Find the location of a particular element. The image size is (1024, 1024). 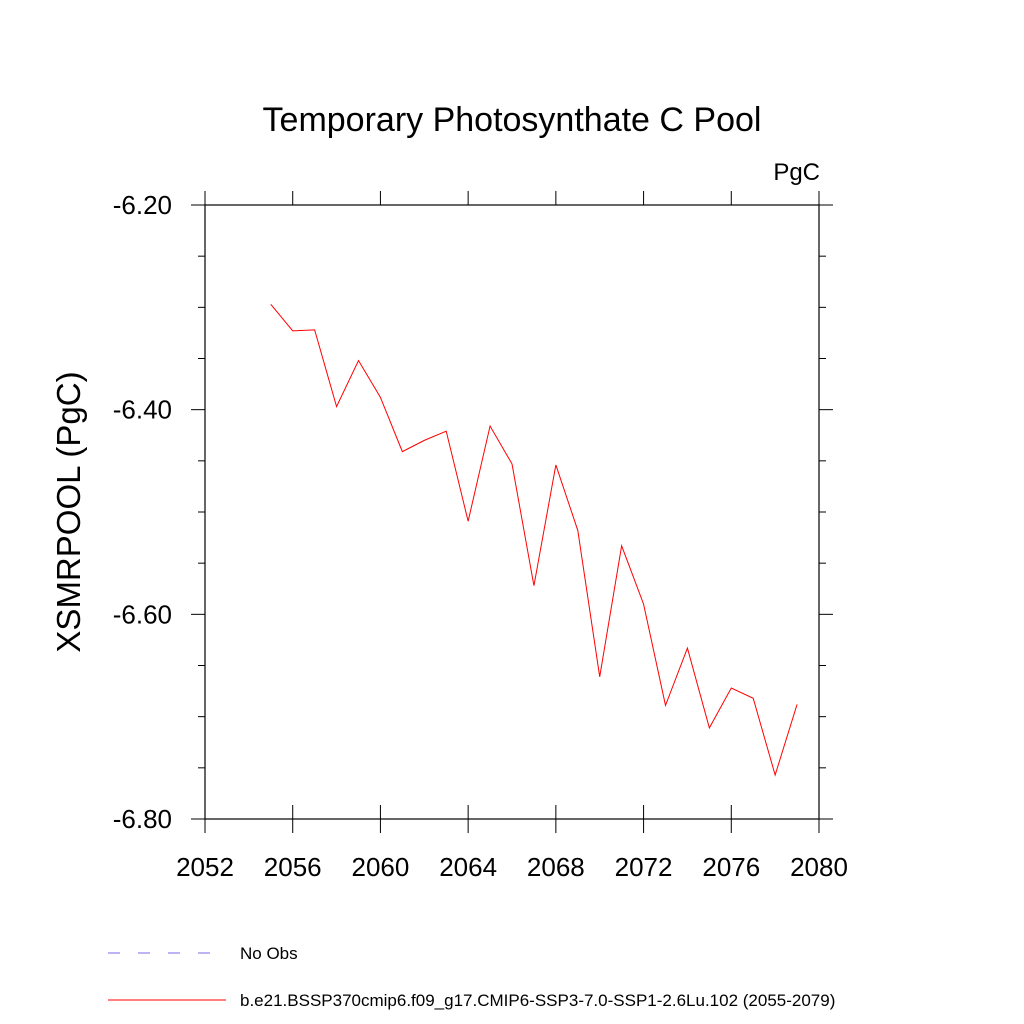

y-tick-label: -6.40 is located at coordinates (142, 410).